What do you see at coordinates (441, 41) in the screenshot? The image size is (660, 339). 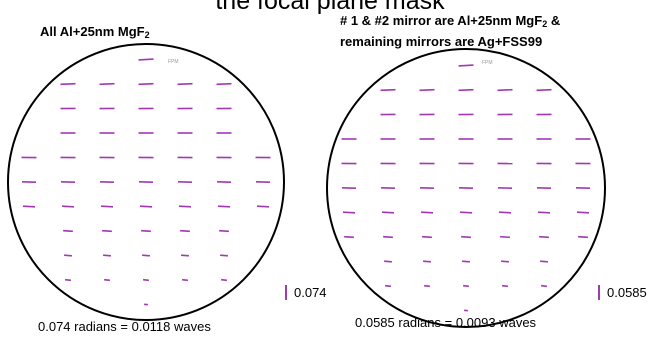 I see `right-title-line2: remaining mirrors are Ag+FSS99` at bounding box center [441, 41].